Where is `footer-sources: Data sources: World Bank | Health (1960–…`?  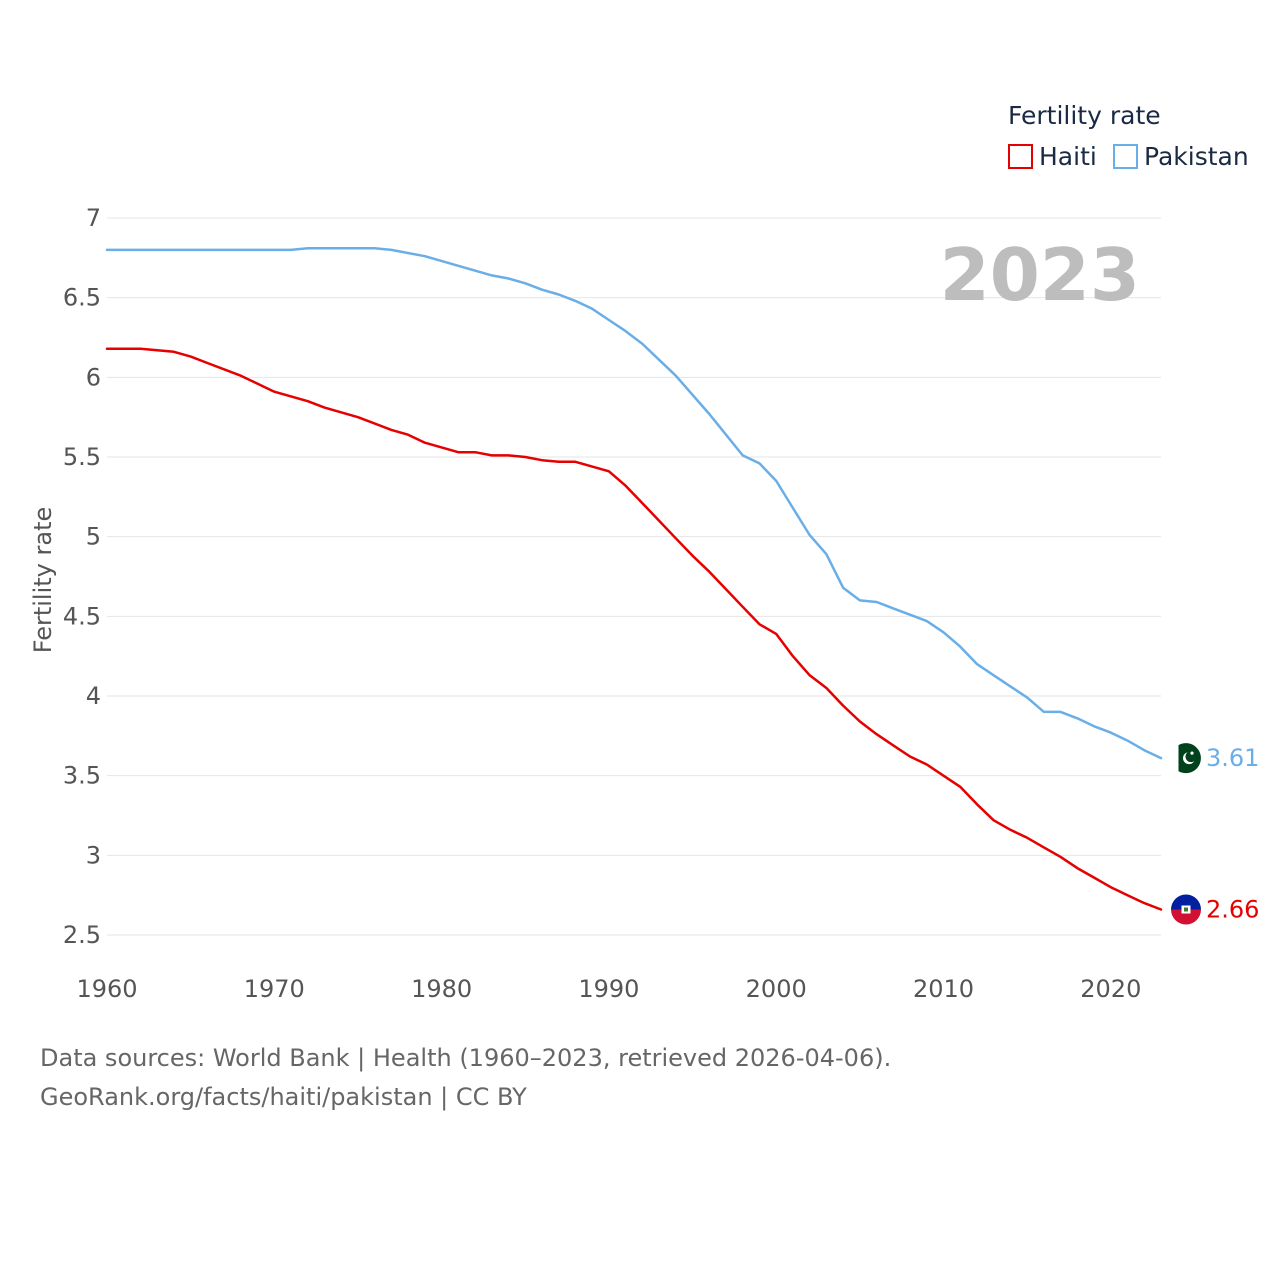 footer-sources: Data sources: World Bank | Health (1960–… is located at coordinates (466, 1058).